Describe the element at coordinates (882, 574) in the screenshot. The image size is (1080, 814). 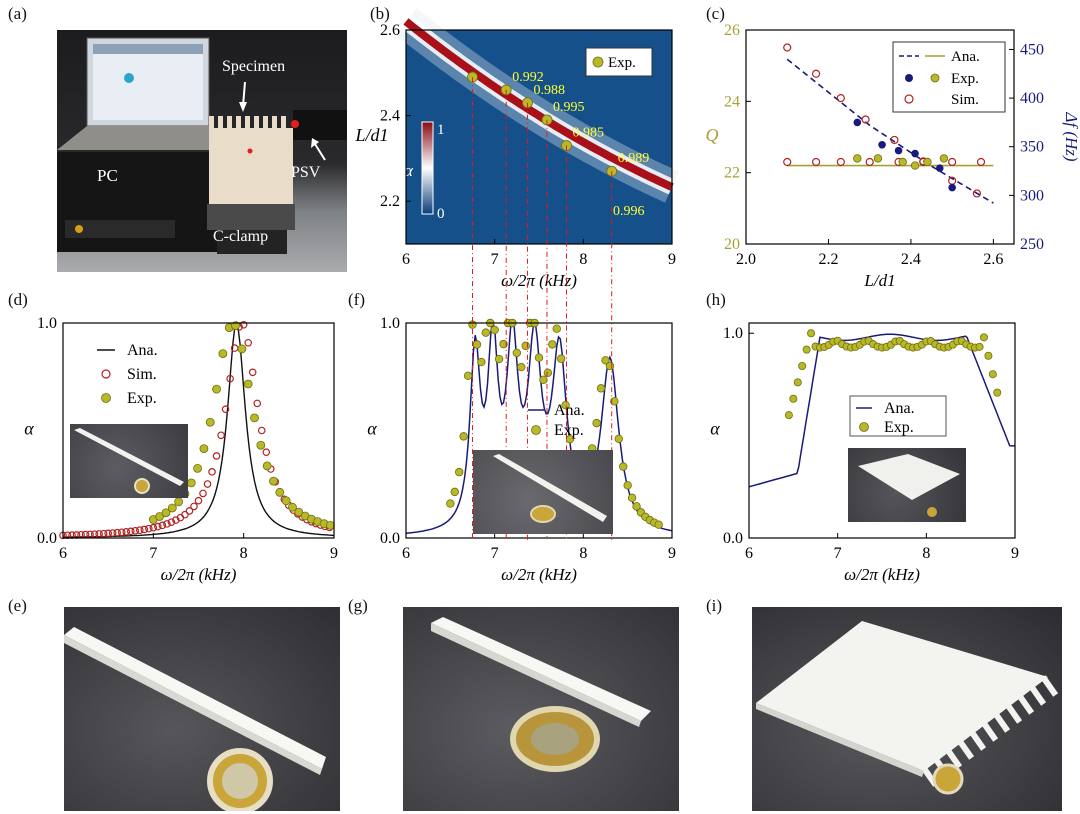
I see `h-xlabel: ω/2π (kHz)` at that location.